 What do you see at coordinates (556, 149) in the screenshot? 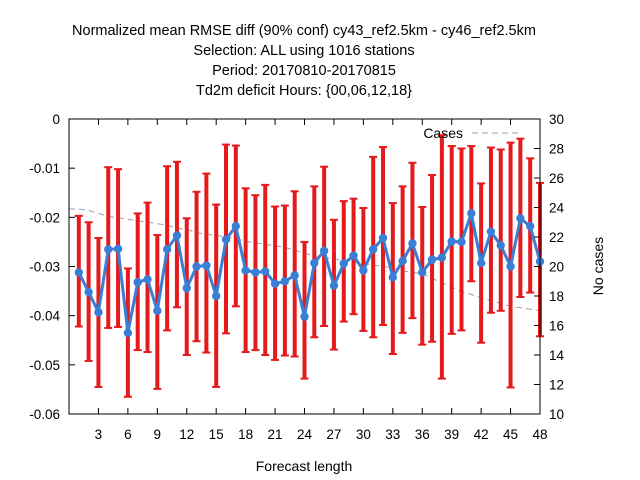
I see `y-right-tick-label: 28` at bounding box center [556, 149].